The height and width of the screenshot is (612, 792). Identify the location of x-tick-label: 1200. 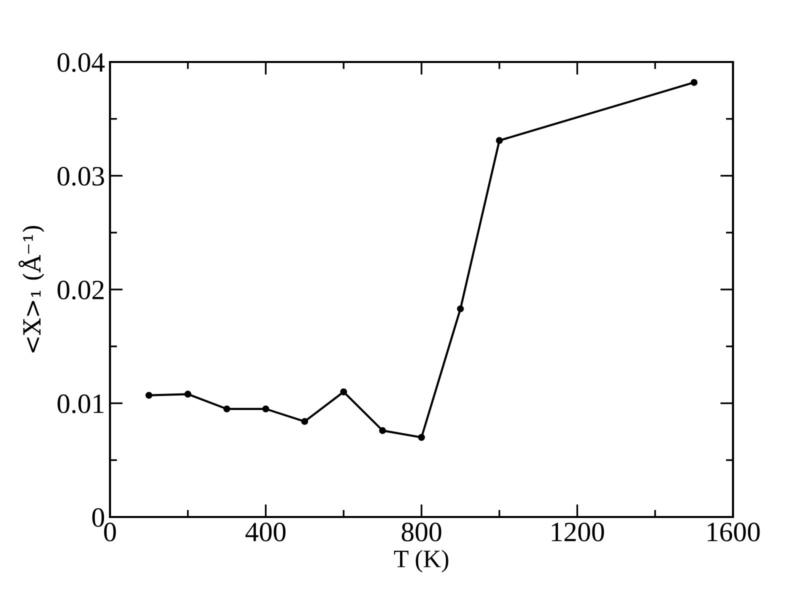
(578, 532).